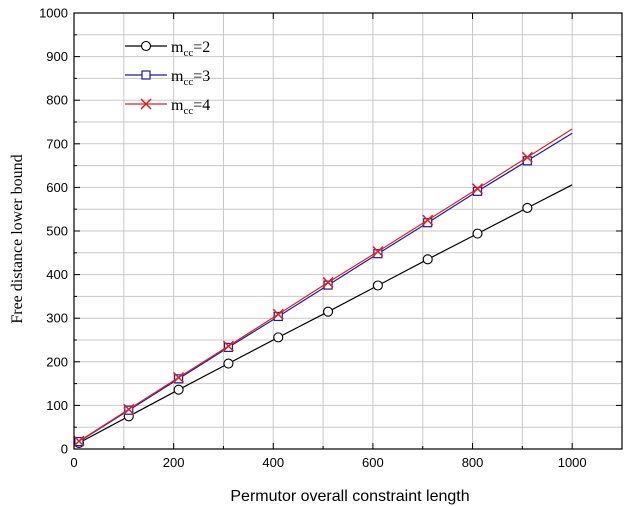 The width and height of the screenshot is (624, 506). I want to click on x-tick-label: 0, so click(73, 462).